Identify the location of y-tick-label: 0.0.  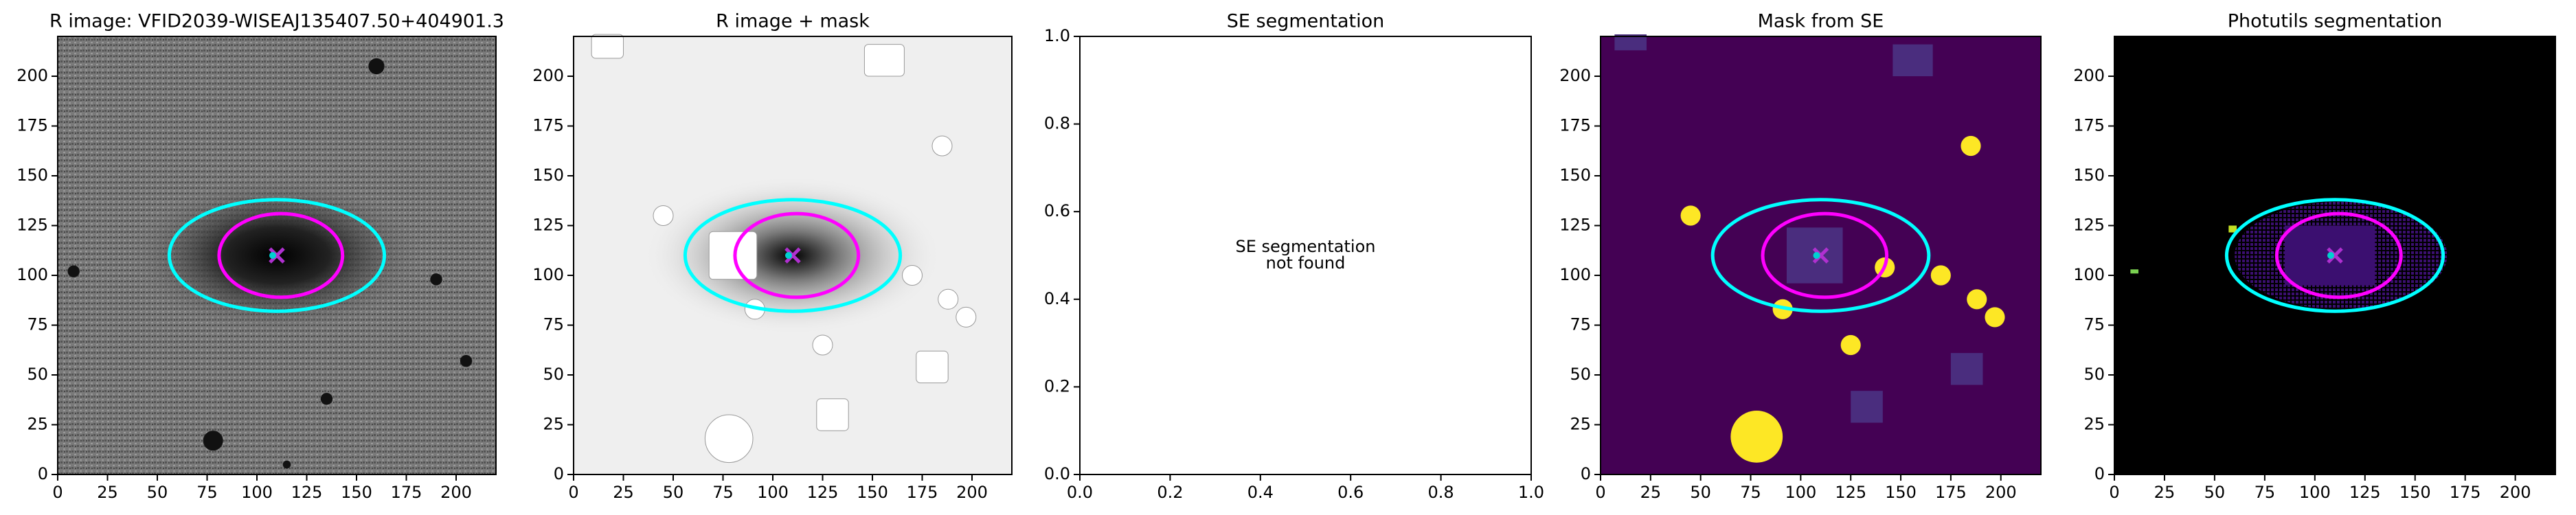
(1057, 473).